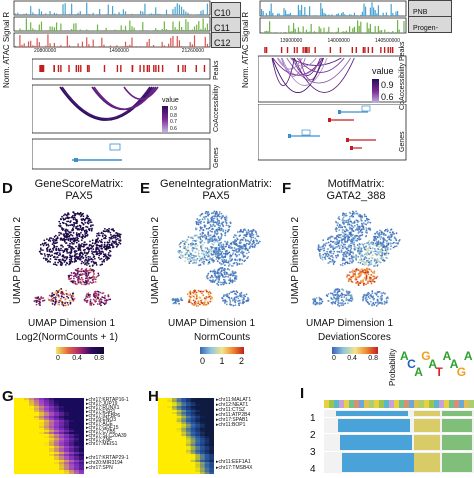 Image resolution: width=474 pixels, height=478 pixels. I want to click on peak-mark, so click(302, 50).